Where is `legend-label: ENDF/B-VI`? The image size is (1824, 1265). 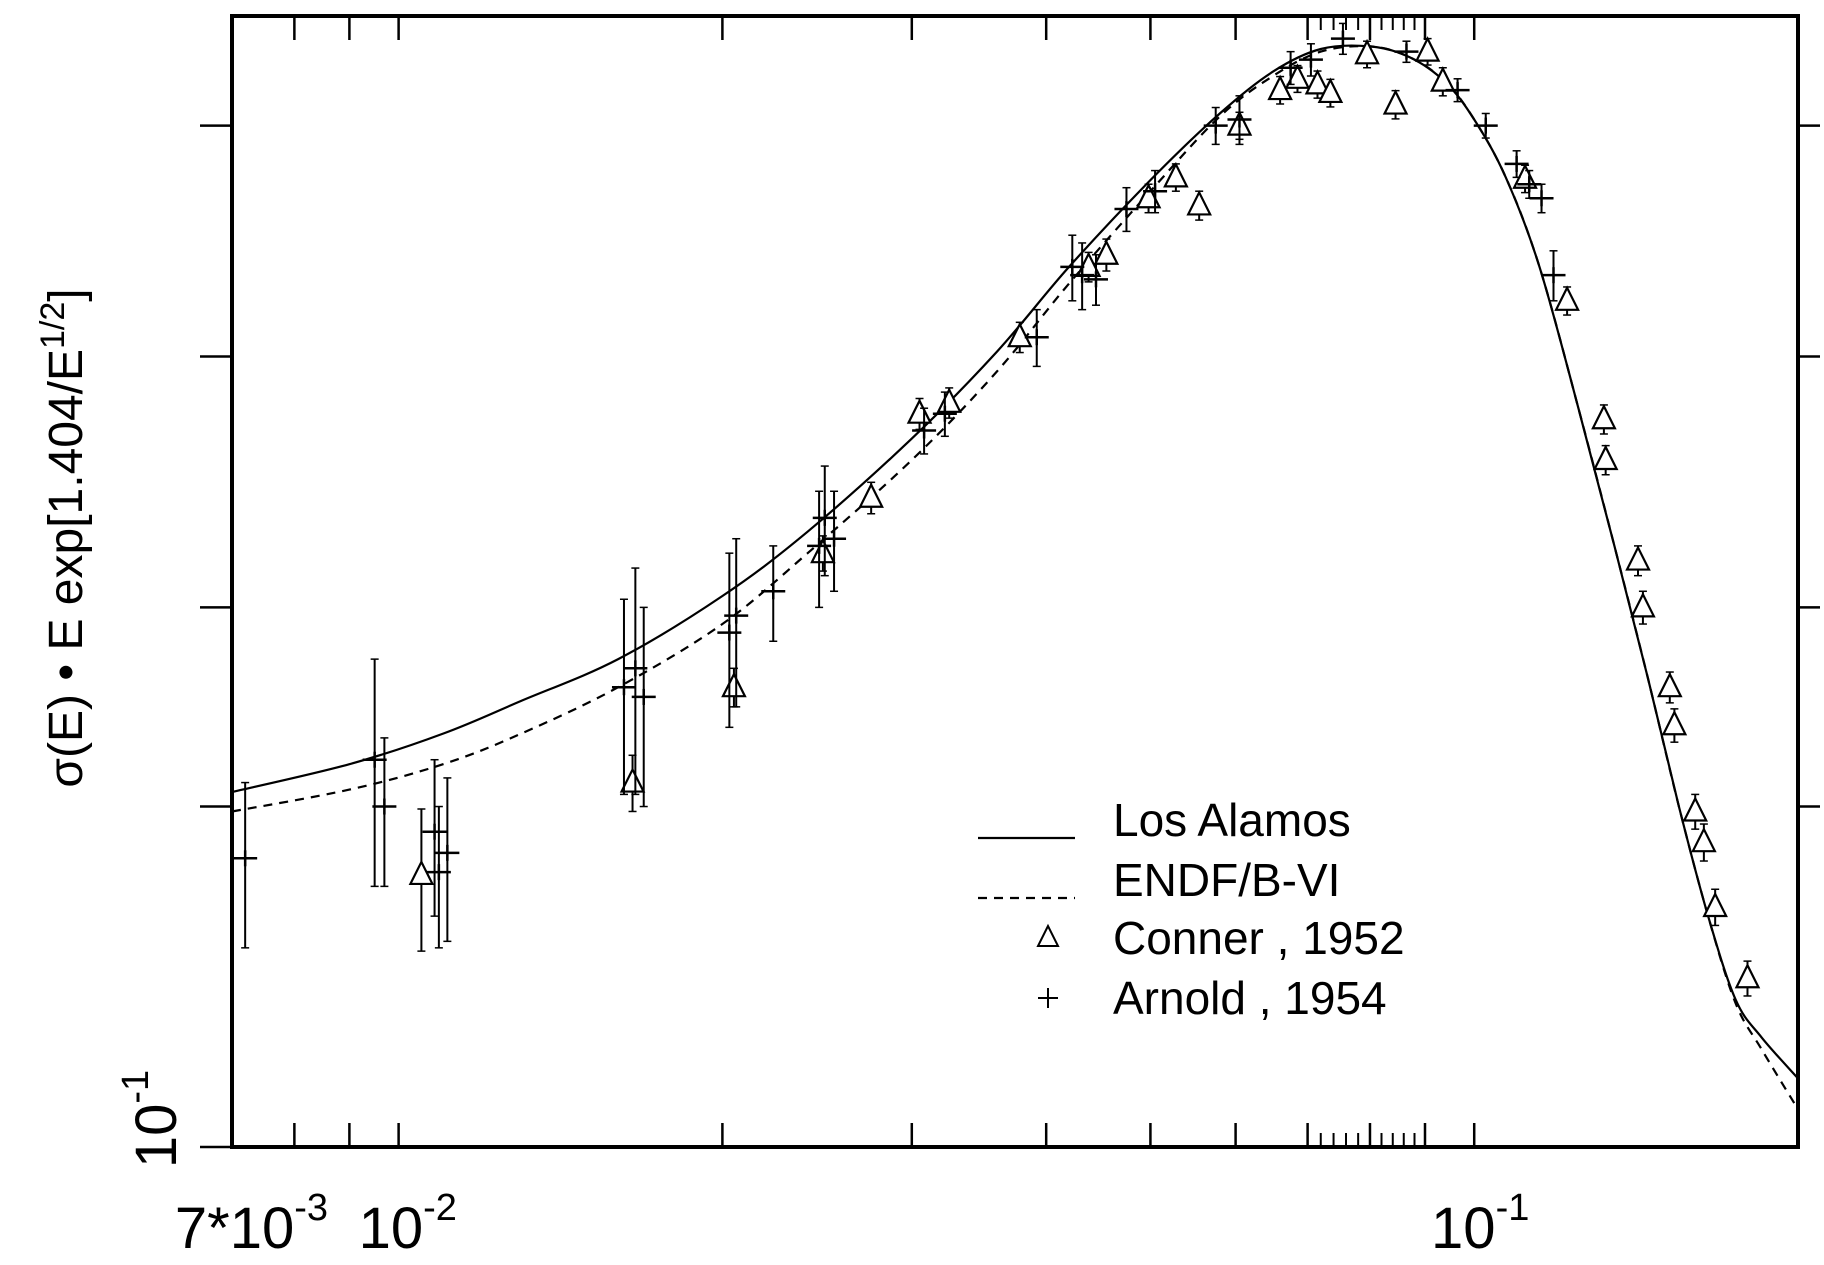
legend-label: ENDF/B-VI is located at coordinates (1226, 880).